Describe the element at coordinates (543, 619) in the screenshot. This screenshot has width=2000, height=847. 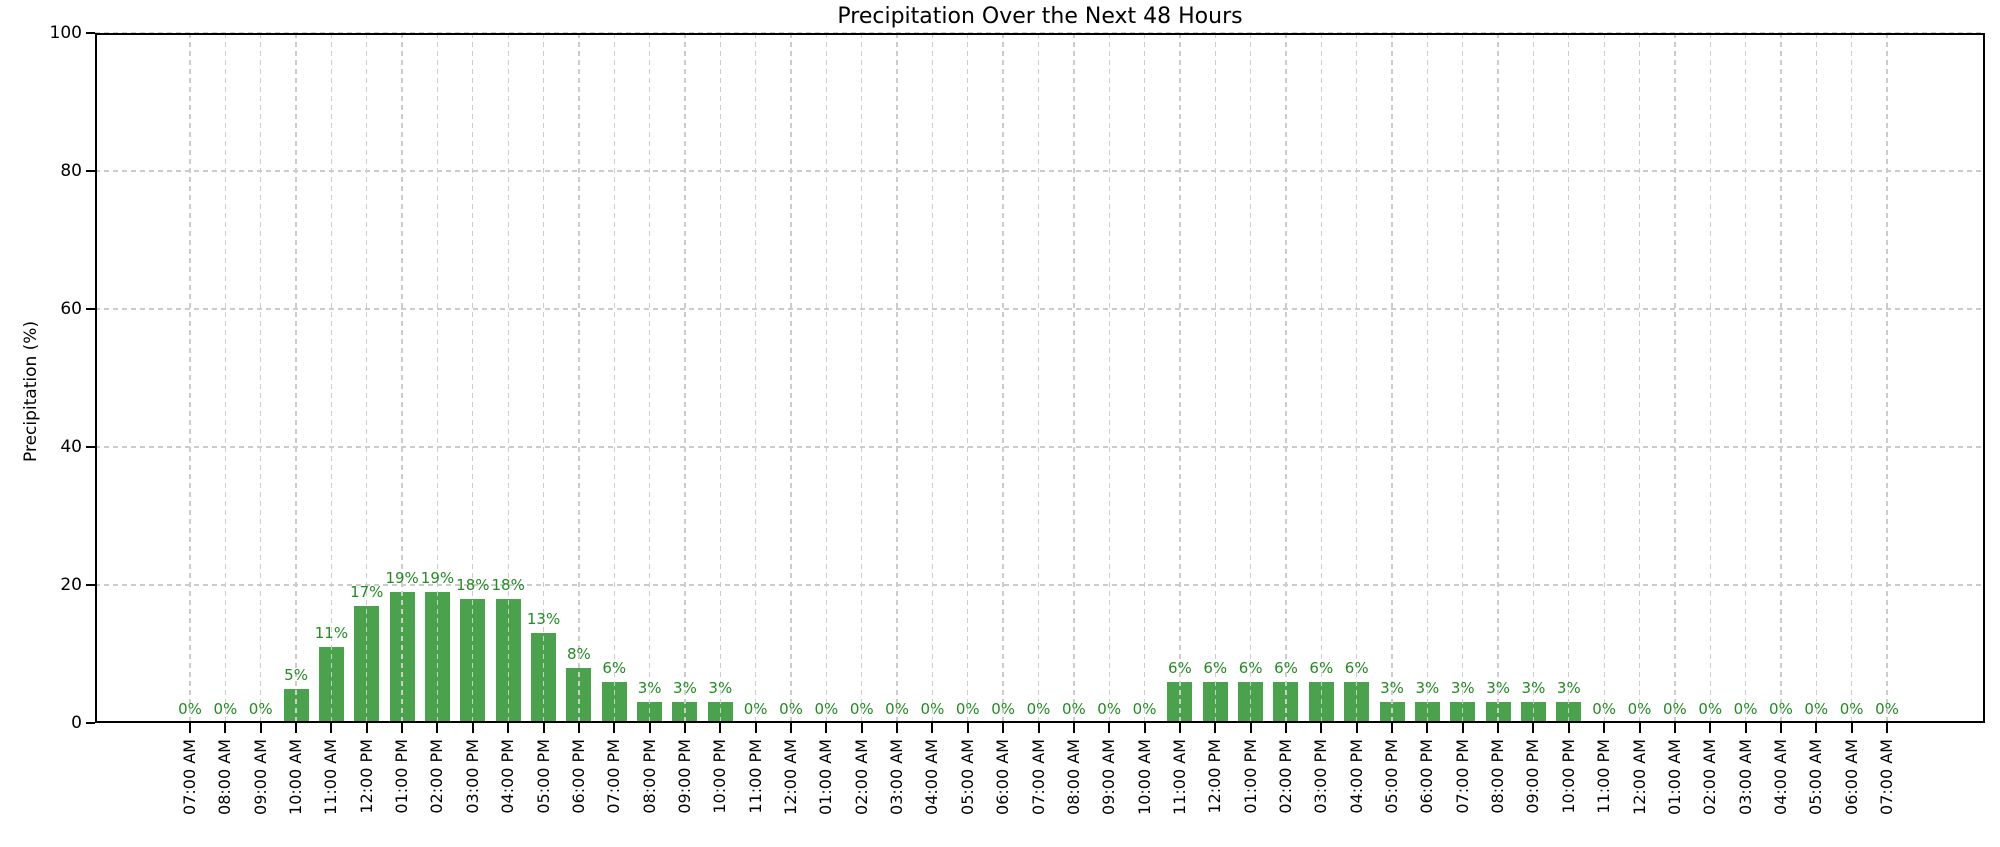
I see `bar-value-label: 13%` at that location.